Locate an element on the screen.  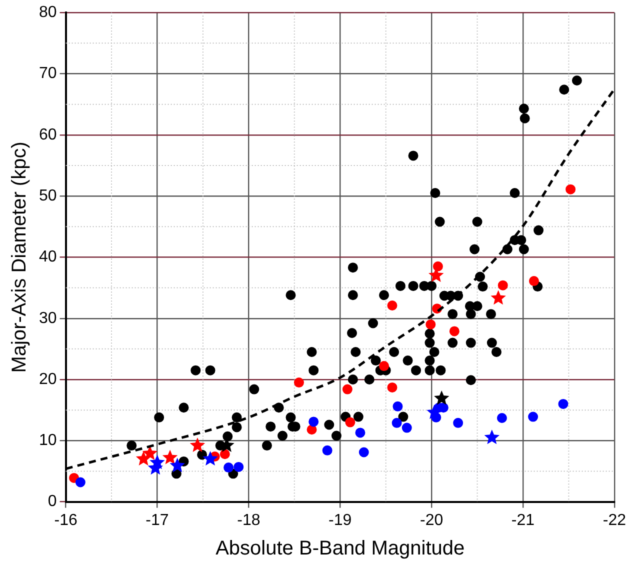
y-tick-label: 0 is located at coordinates (52, 501).